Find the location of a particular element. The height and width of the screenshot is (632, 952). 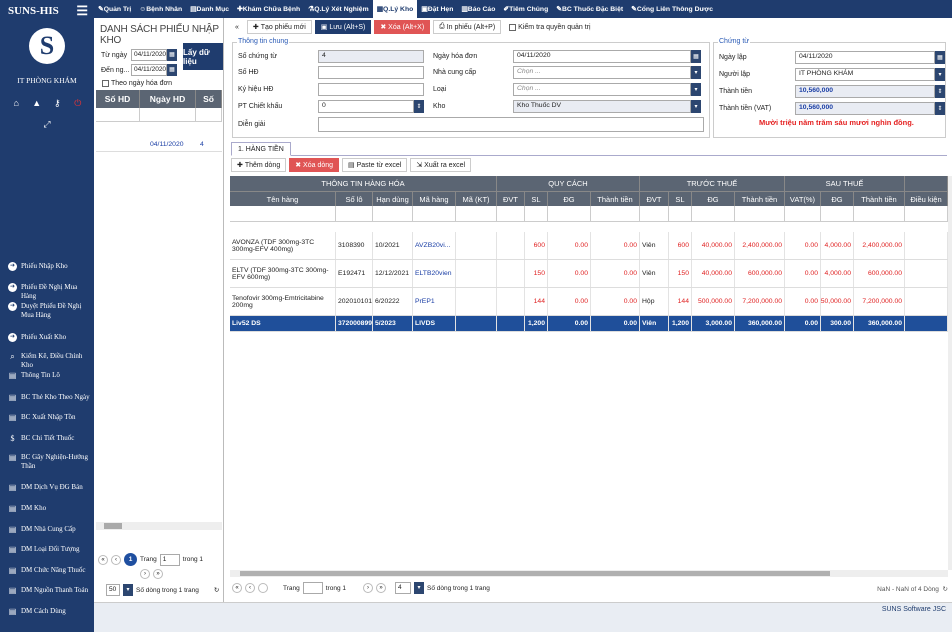

sidebar-item: ➜ Phiếu Xuất Kho is located at coordinates (47, 337).